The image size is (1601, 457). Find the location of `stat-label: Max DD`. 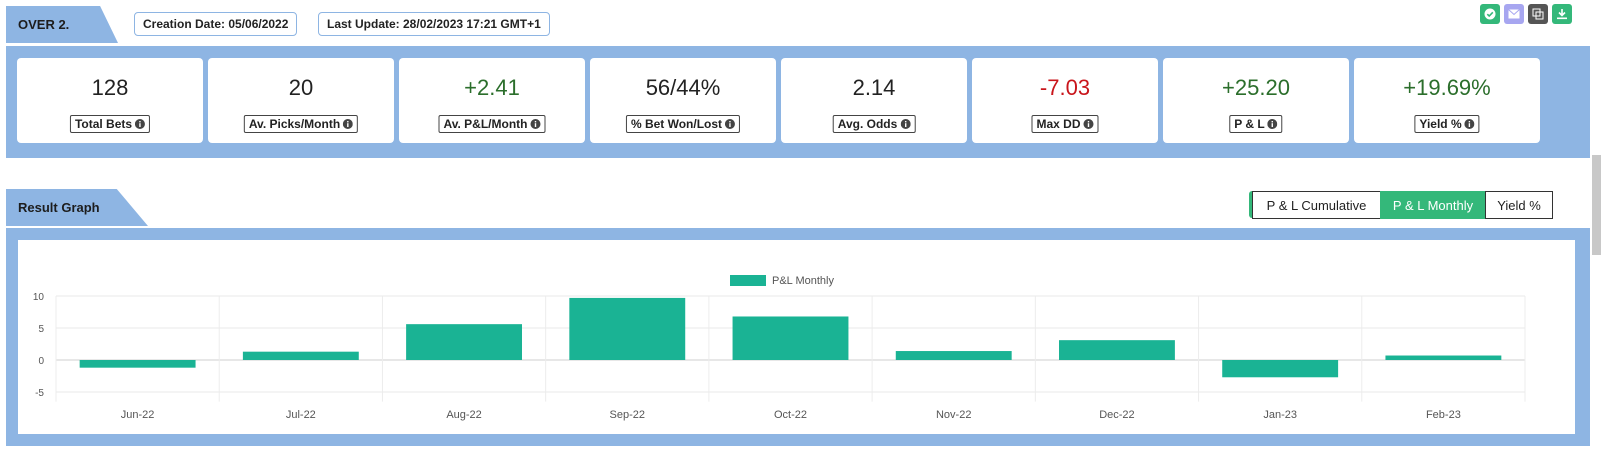

stat-label: Max DD is located at coordinates (1065, 124).